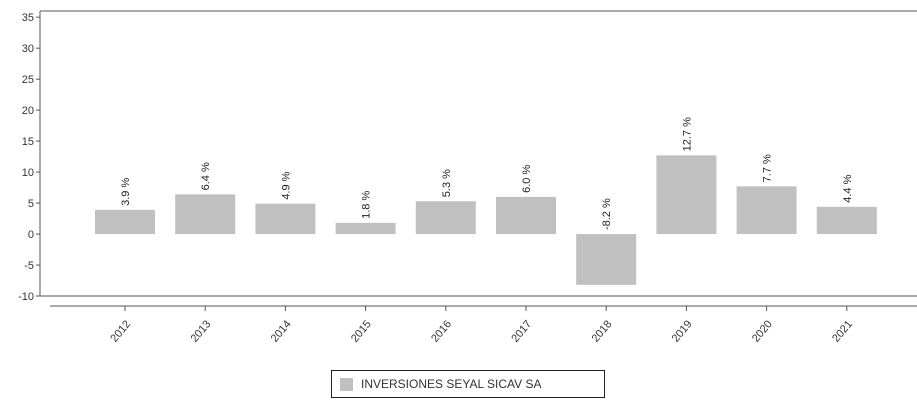 The image size is (917, 401). What do you see at coordinates (682, 331) in the screenshot?
I see `x-tick-label: 2019` at bounding box center [682, 331].